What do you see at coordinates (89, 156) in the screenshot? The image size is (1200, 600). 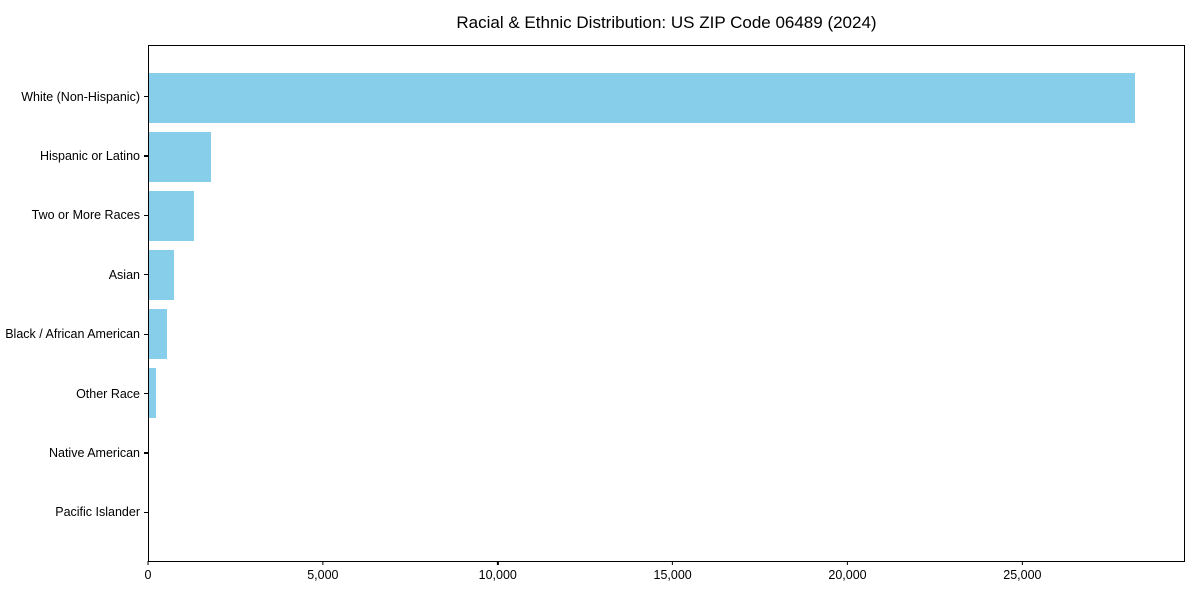 I see `category-label: Hispanic or Latino` at bounding box center [89, 156].